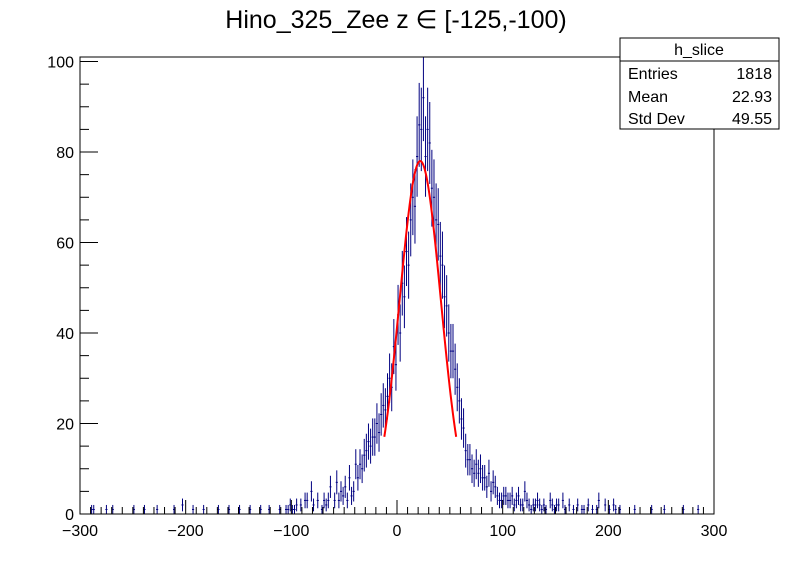 This screenshot has height=572, width=796. Describe the element at coordinates (752, 119) in the screenshot. I see `stats-stddev-value: 49.55` at that location.